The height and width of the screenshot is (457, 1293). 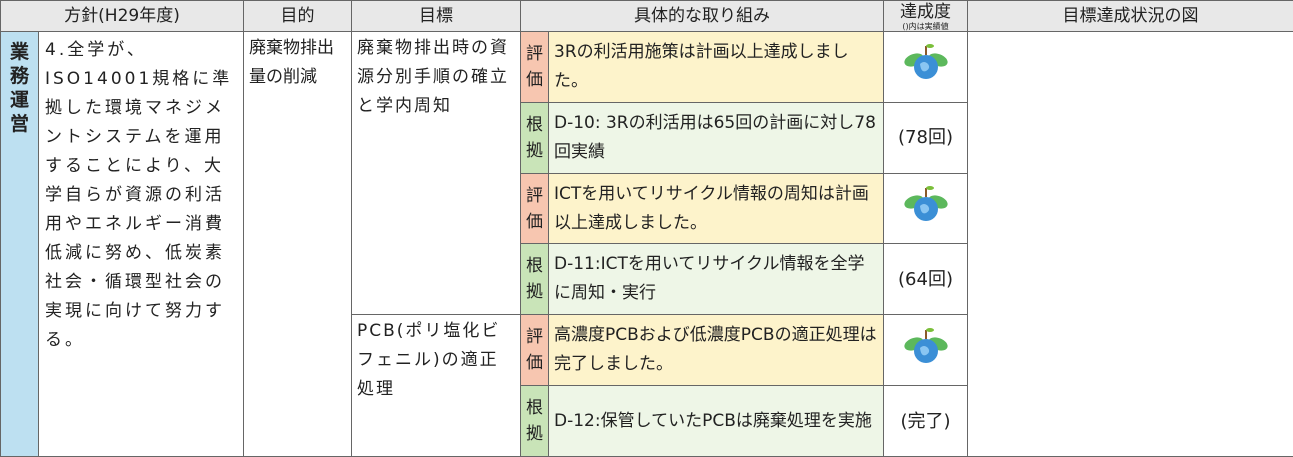 What do you see at coordinates (925, 421) in the screenshot?
I see `achievement: (完了)` at bounding box center [925, 421].